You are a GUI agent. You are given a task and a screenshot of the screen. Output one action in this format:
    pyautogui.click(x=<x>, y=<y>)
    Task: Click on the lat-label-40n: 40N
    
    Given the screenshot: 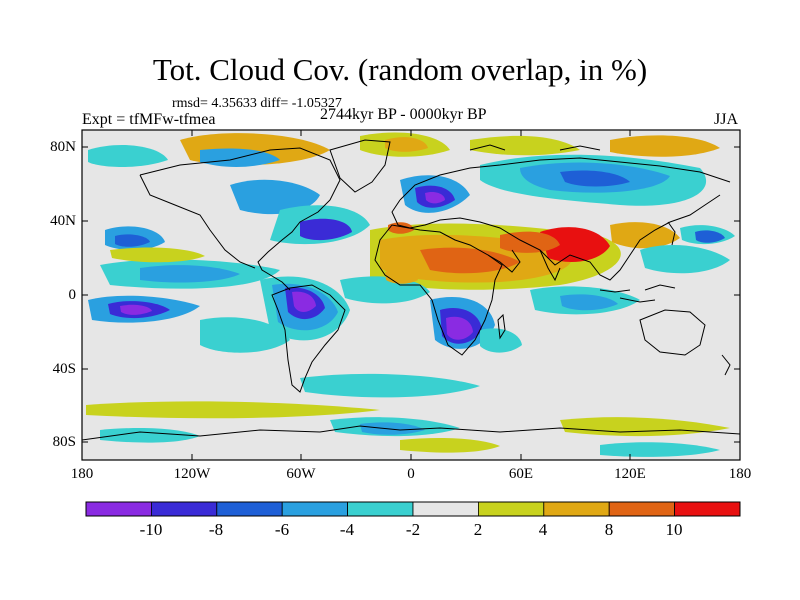 What is the action you would take?
    pyautogui.click(x=63, y=221)
    